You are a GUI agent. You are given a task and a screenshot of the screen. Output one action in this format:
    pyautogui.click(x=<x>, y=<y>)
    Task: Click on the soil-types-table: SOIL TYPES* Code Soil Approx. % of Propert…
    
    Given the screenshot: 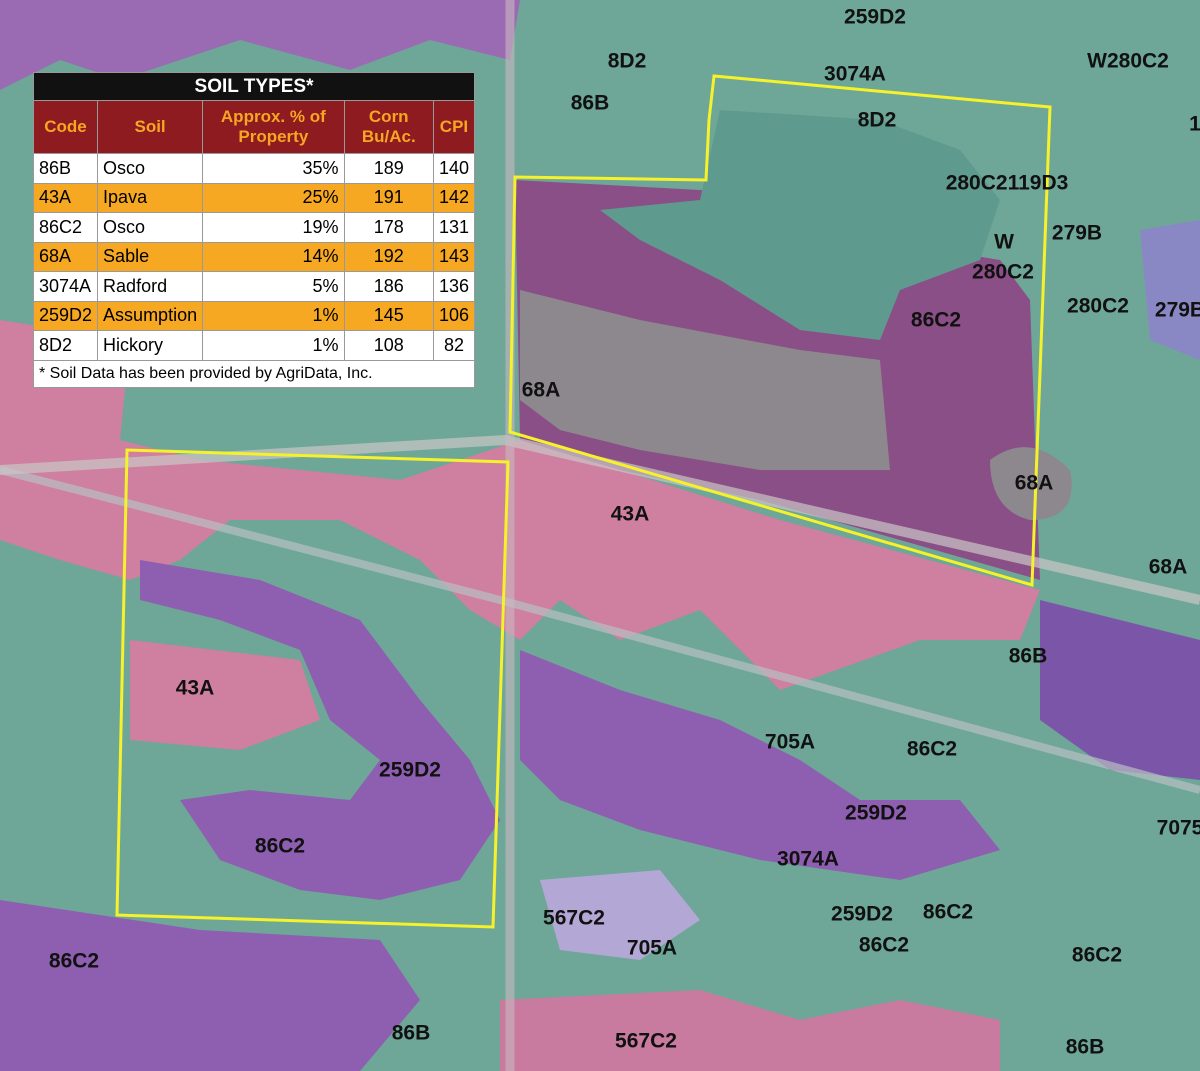 What is the action you would take?
    pyautogui.click(x=254, y=230)
    